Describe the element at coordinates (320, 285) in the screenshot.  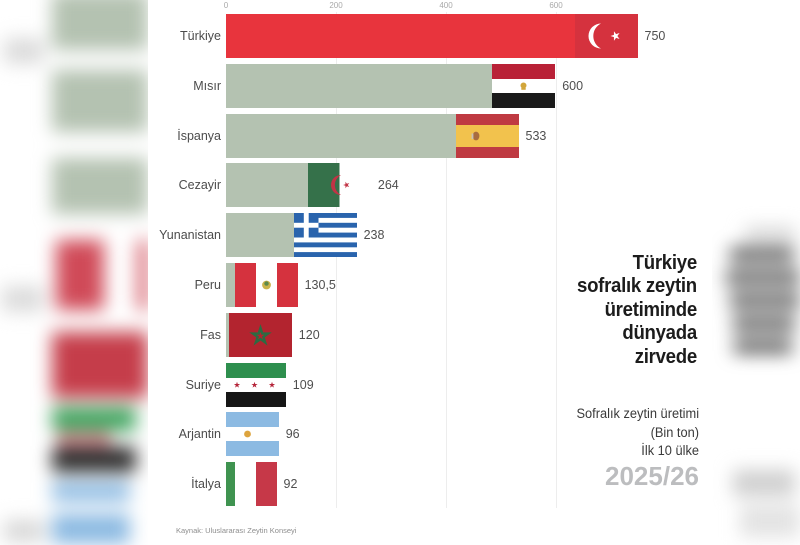
I see `value-label: 130,5` at that location.